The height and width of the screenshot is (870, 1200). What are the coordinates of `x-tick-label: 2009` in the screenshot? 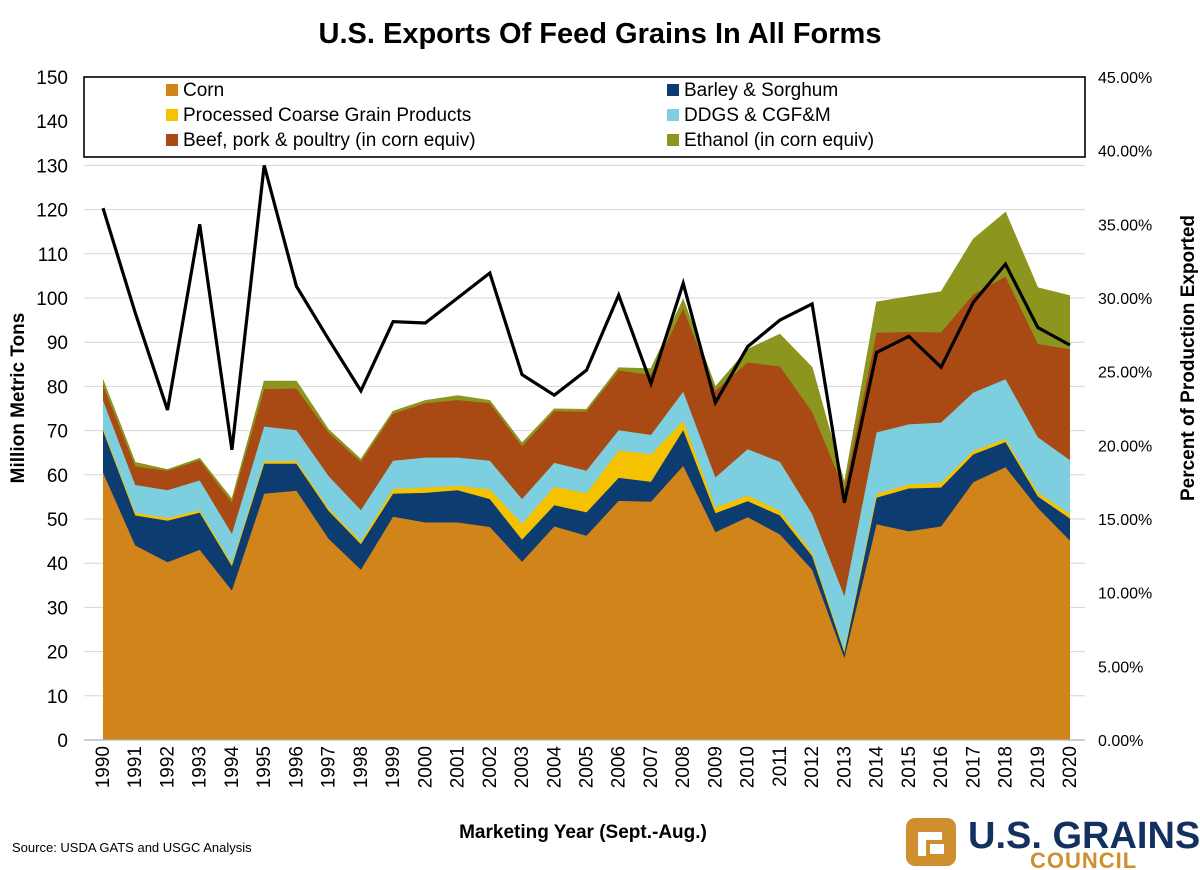 It's located at (715, 767).